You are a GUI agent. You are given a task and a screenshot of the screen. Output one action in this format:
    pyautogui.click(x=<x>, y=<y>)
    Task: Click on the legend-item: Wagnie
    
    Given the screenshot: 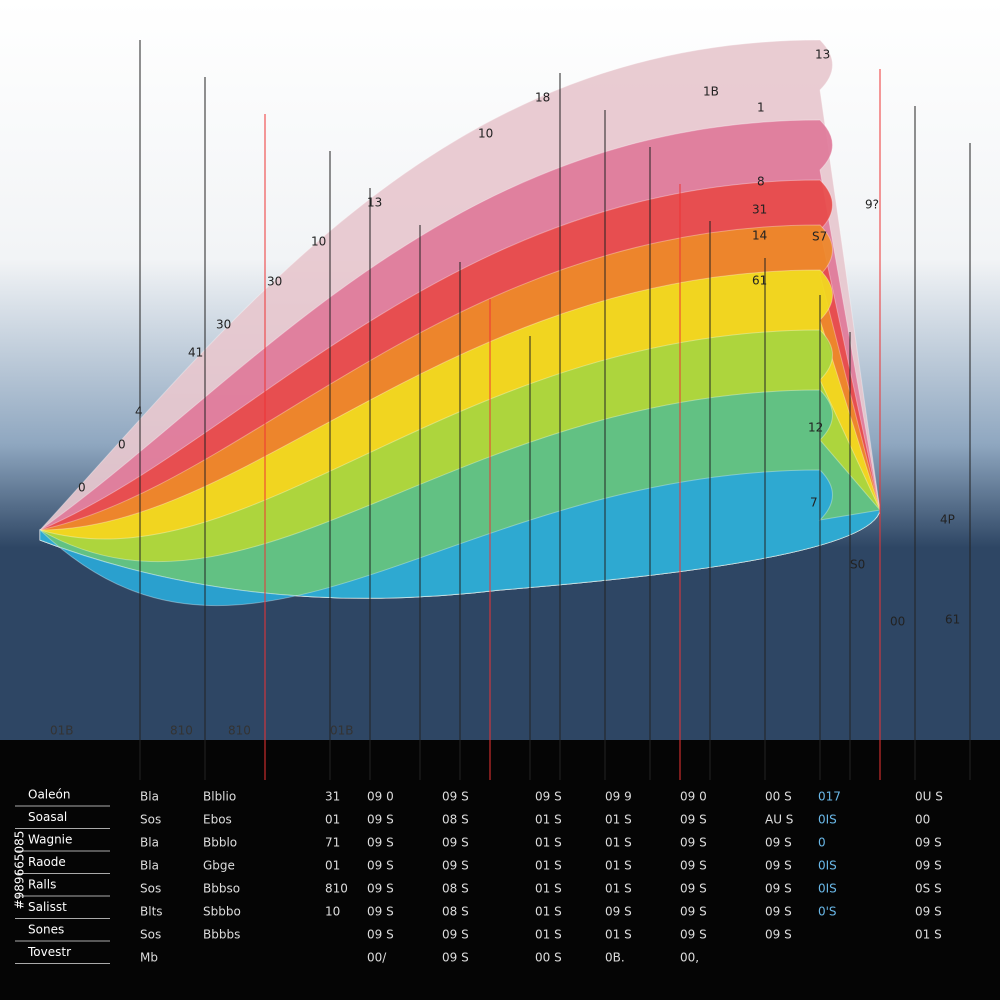 What is the action you would take?
    pyautogui.click(x=50, y=840)
    